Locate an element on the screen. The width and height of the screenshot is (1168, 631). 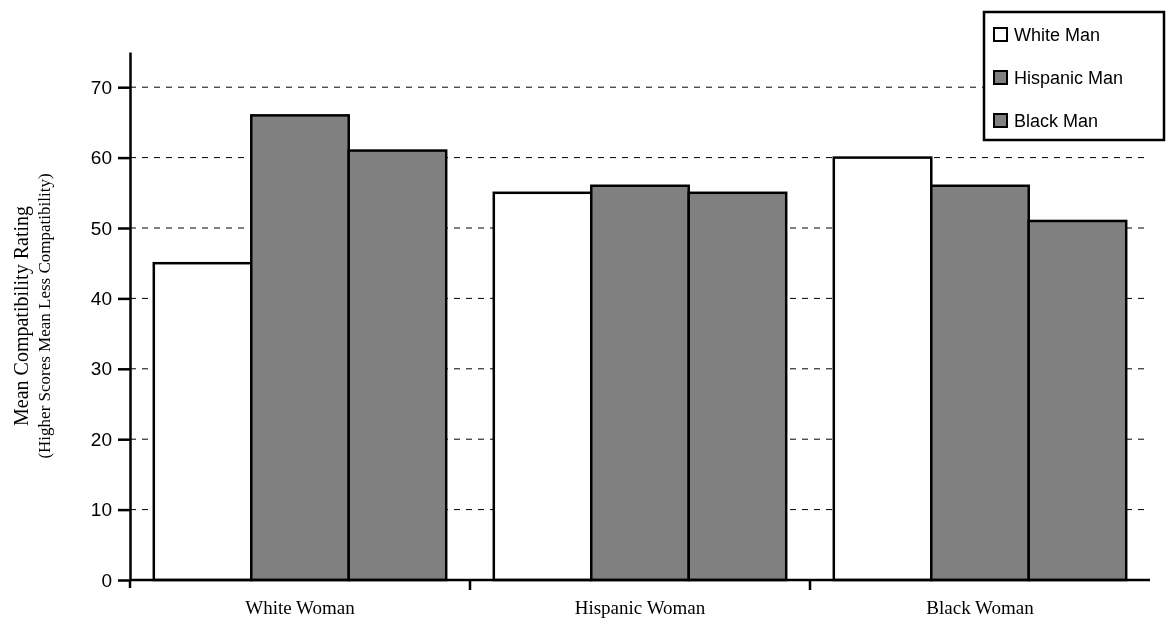
y-tick-label: 20 is located at coordinates (101, 439).